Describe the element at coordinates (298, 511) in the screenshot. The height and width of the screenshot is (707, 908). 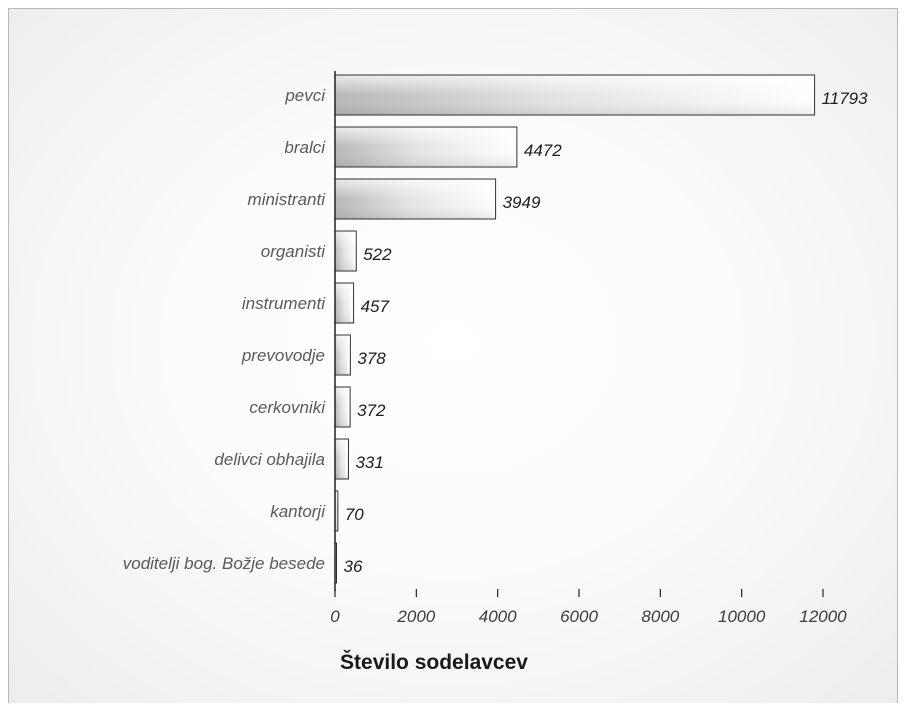
I see `category-label: kantorji` at that location.